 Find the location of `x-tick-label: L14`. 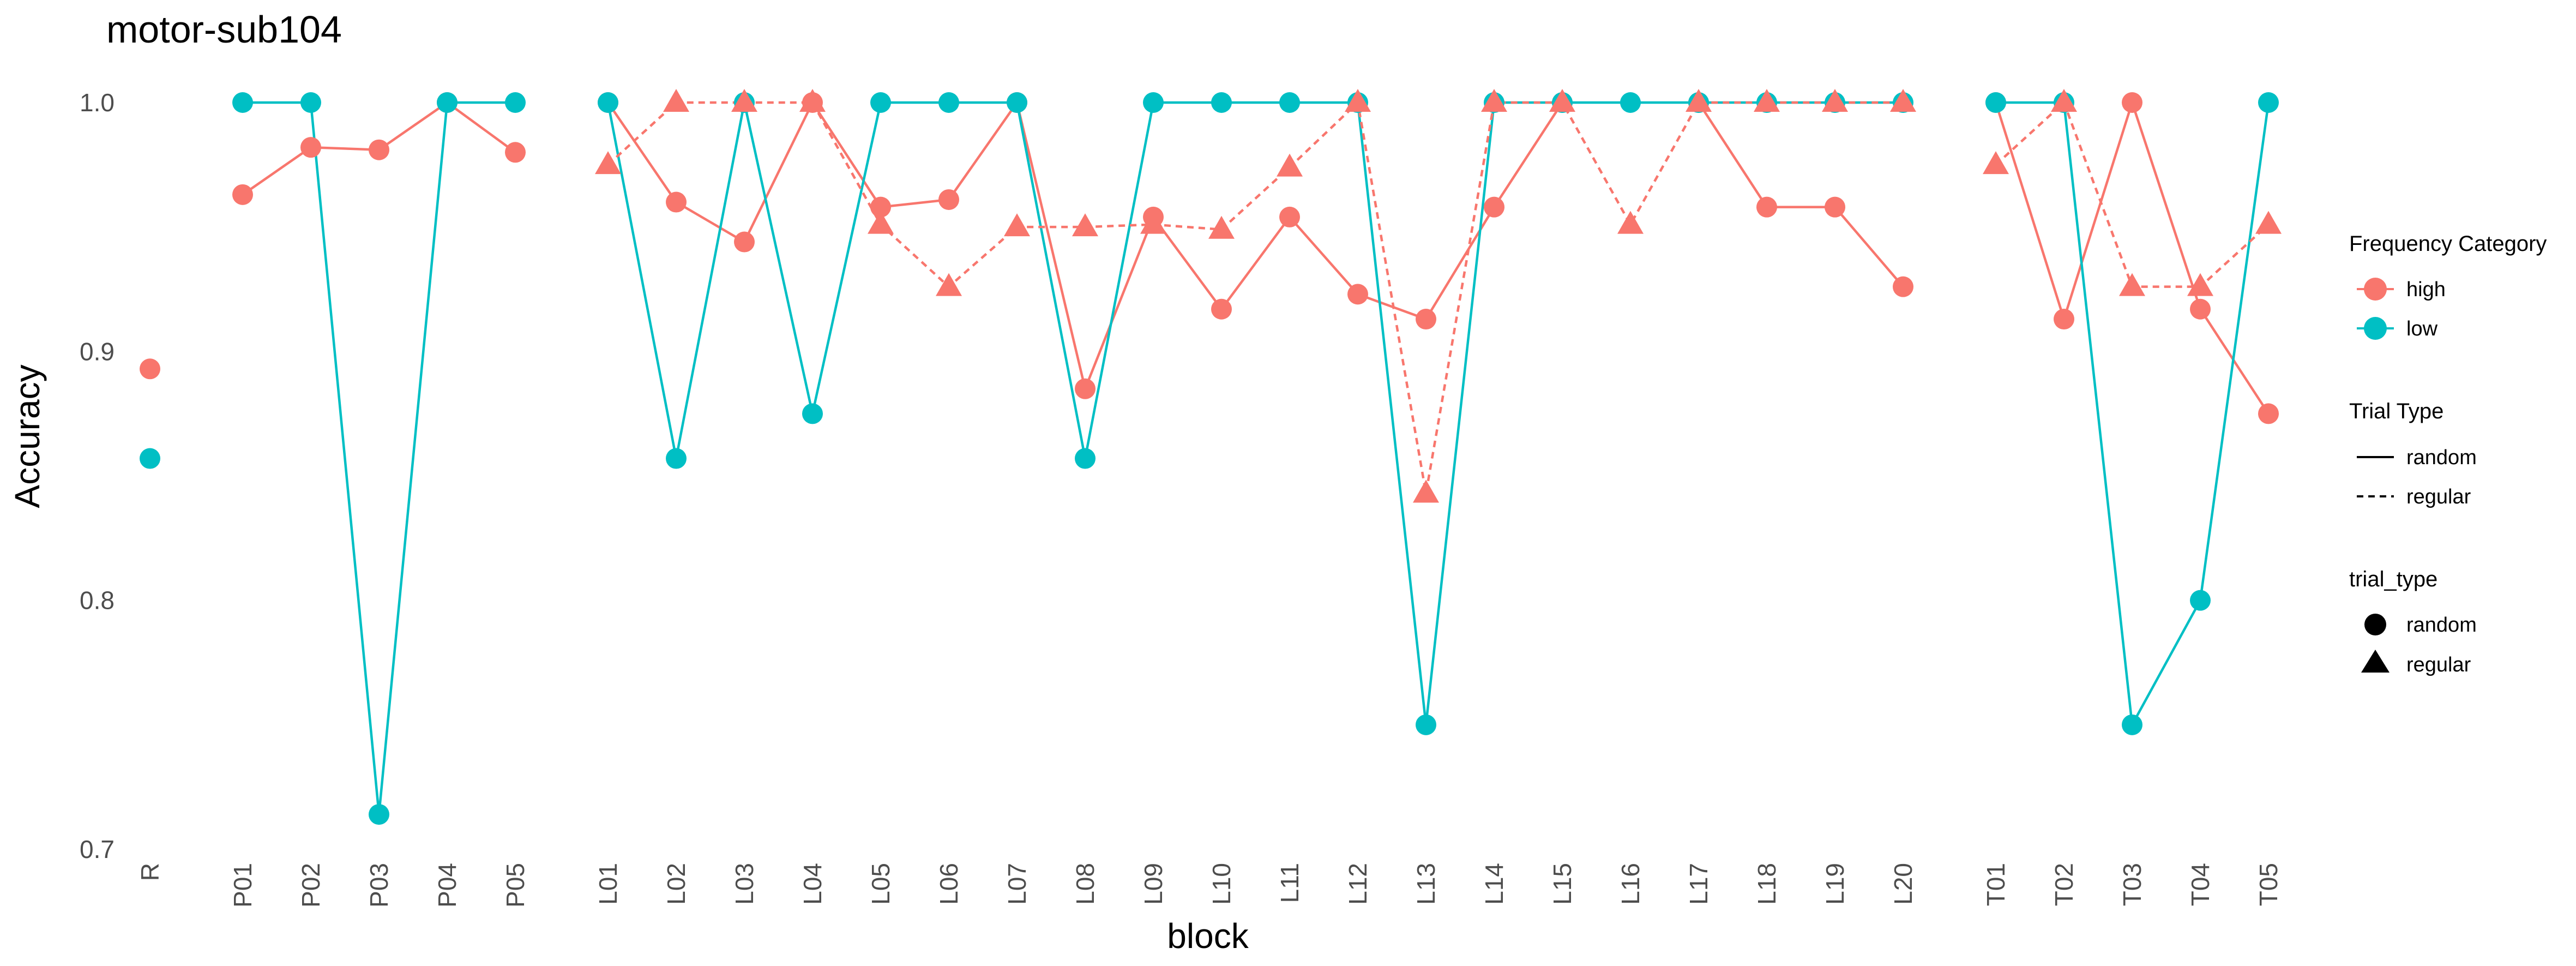

x-tick-label: L14 is located at coordinates (1494, 884).